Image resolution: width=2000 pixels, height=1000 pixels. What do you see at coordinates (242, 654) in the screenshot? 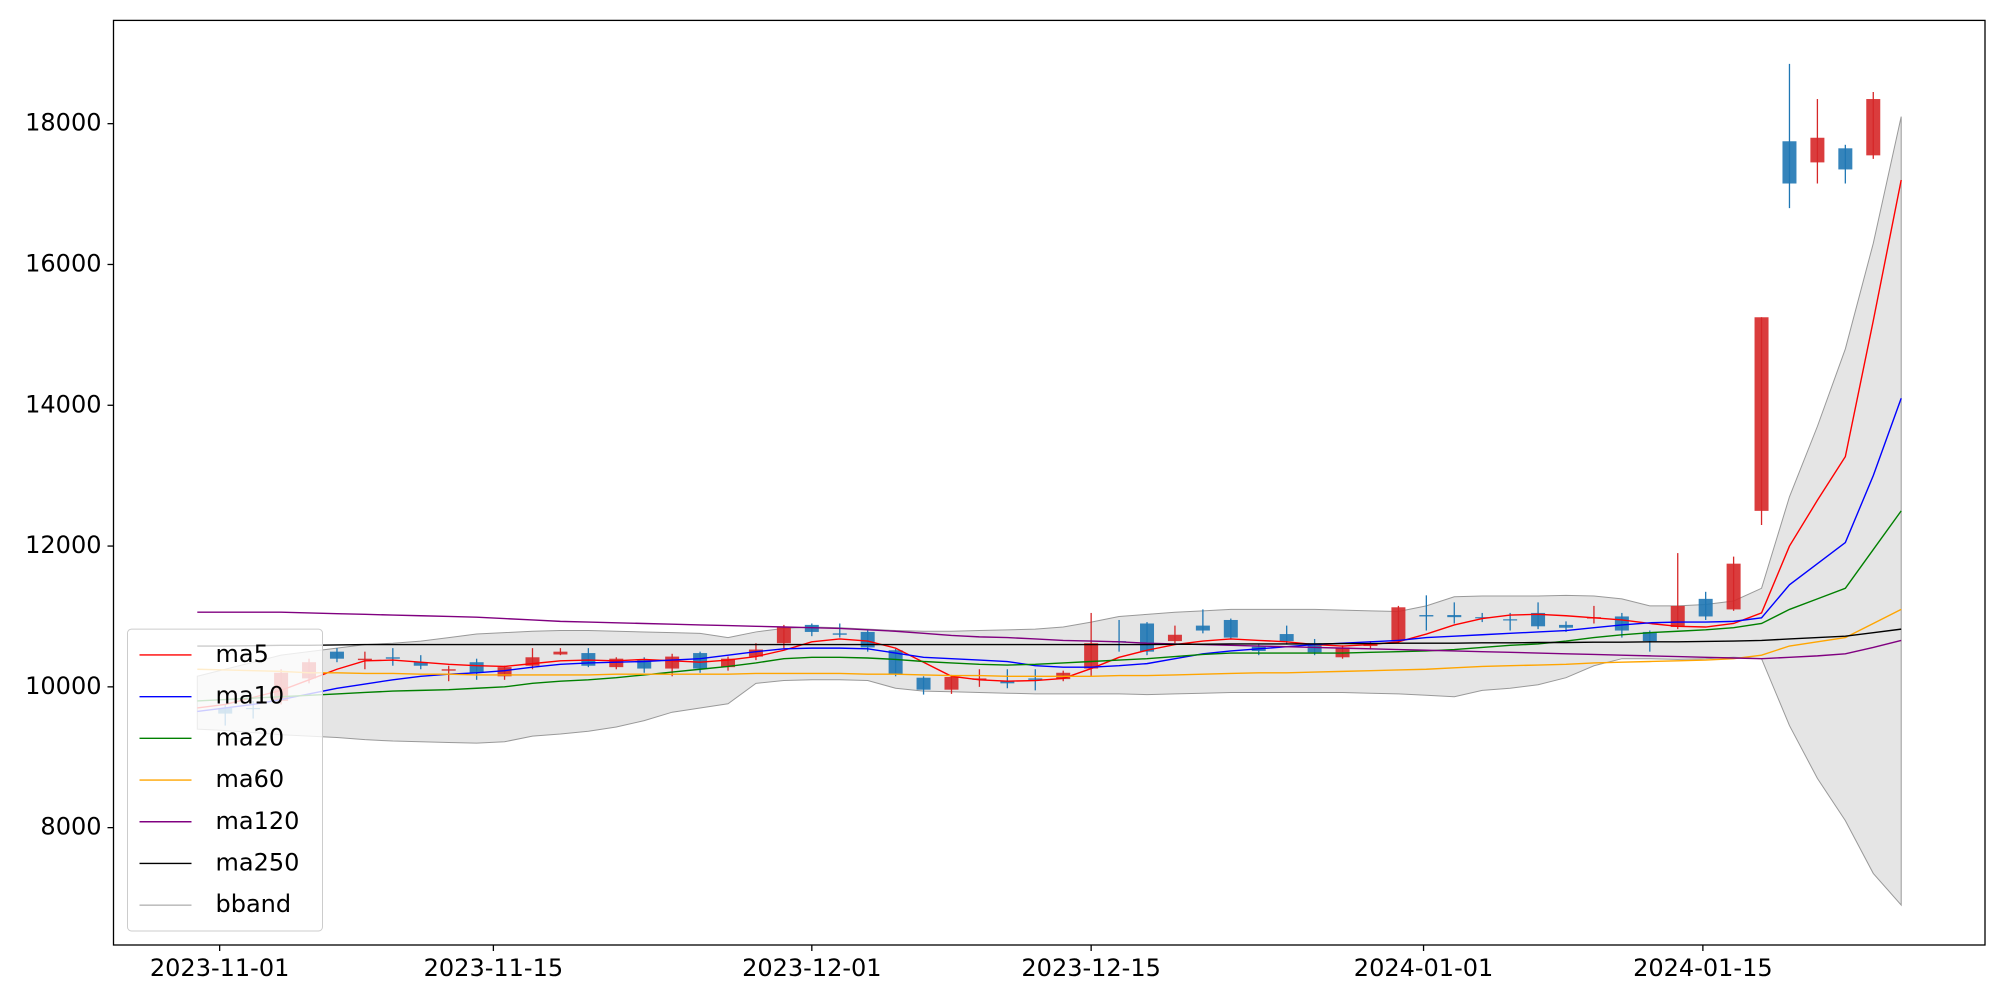
I see `legend-label: ma5` at bounding box center [242, 654].